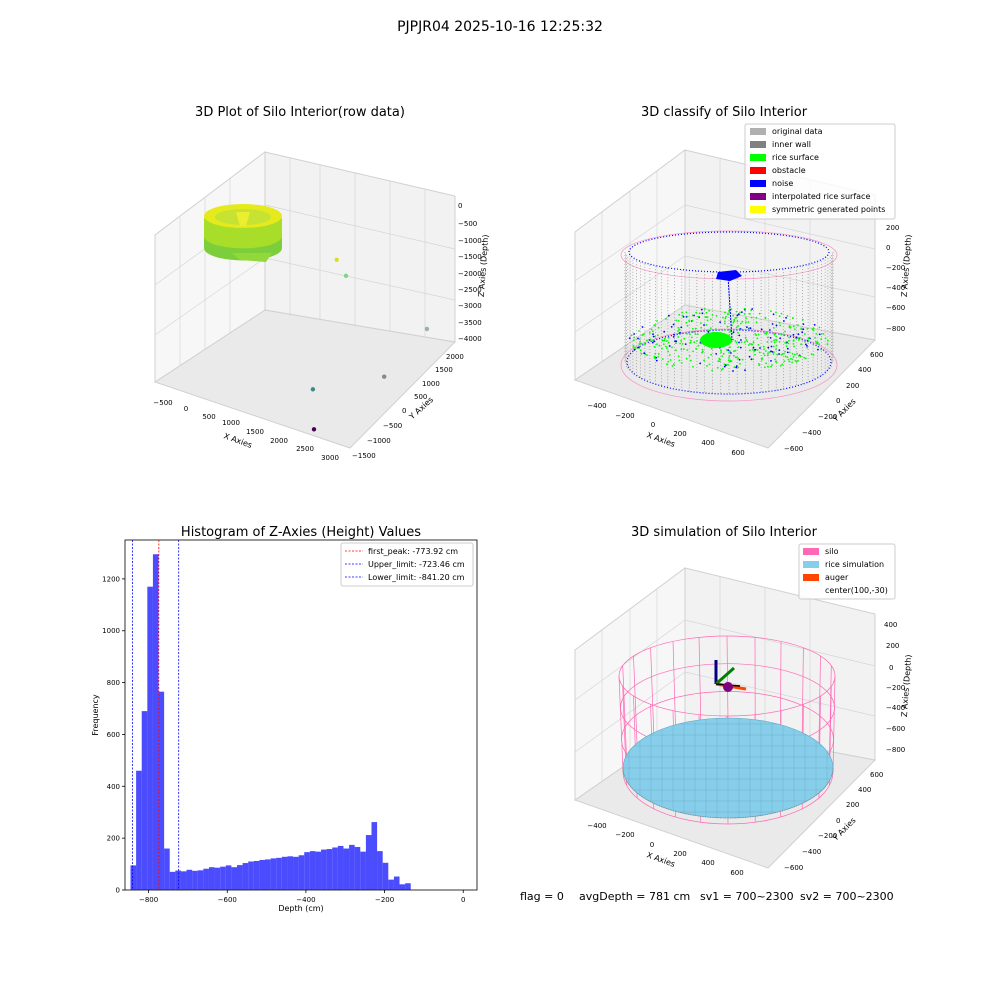  I want to click on legend-label-silo: silo, so click(832, 551).